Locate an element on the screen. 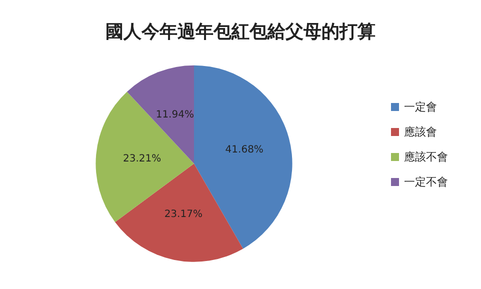  chart-title: 國人今年過年包紅包給父母的打算 is located at coordinates (241, 32).